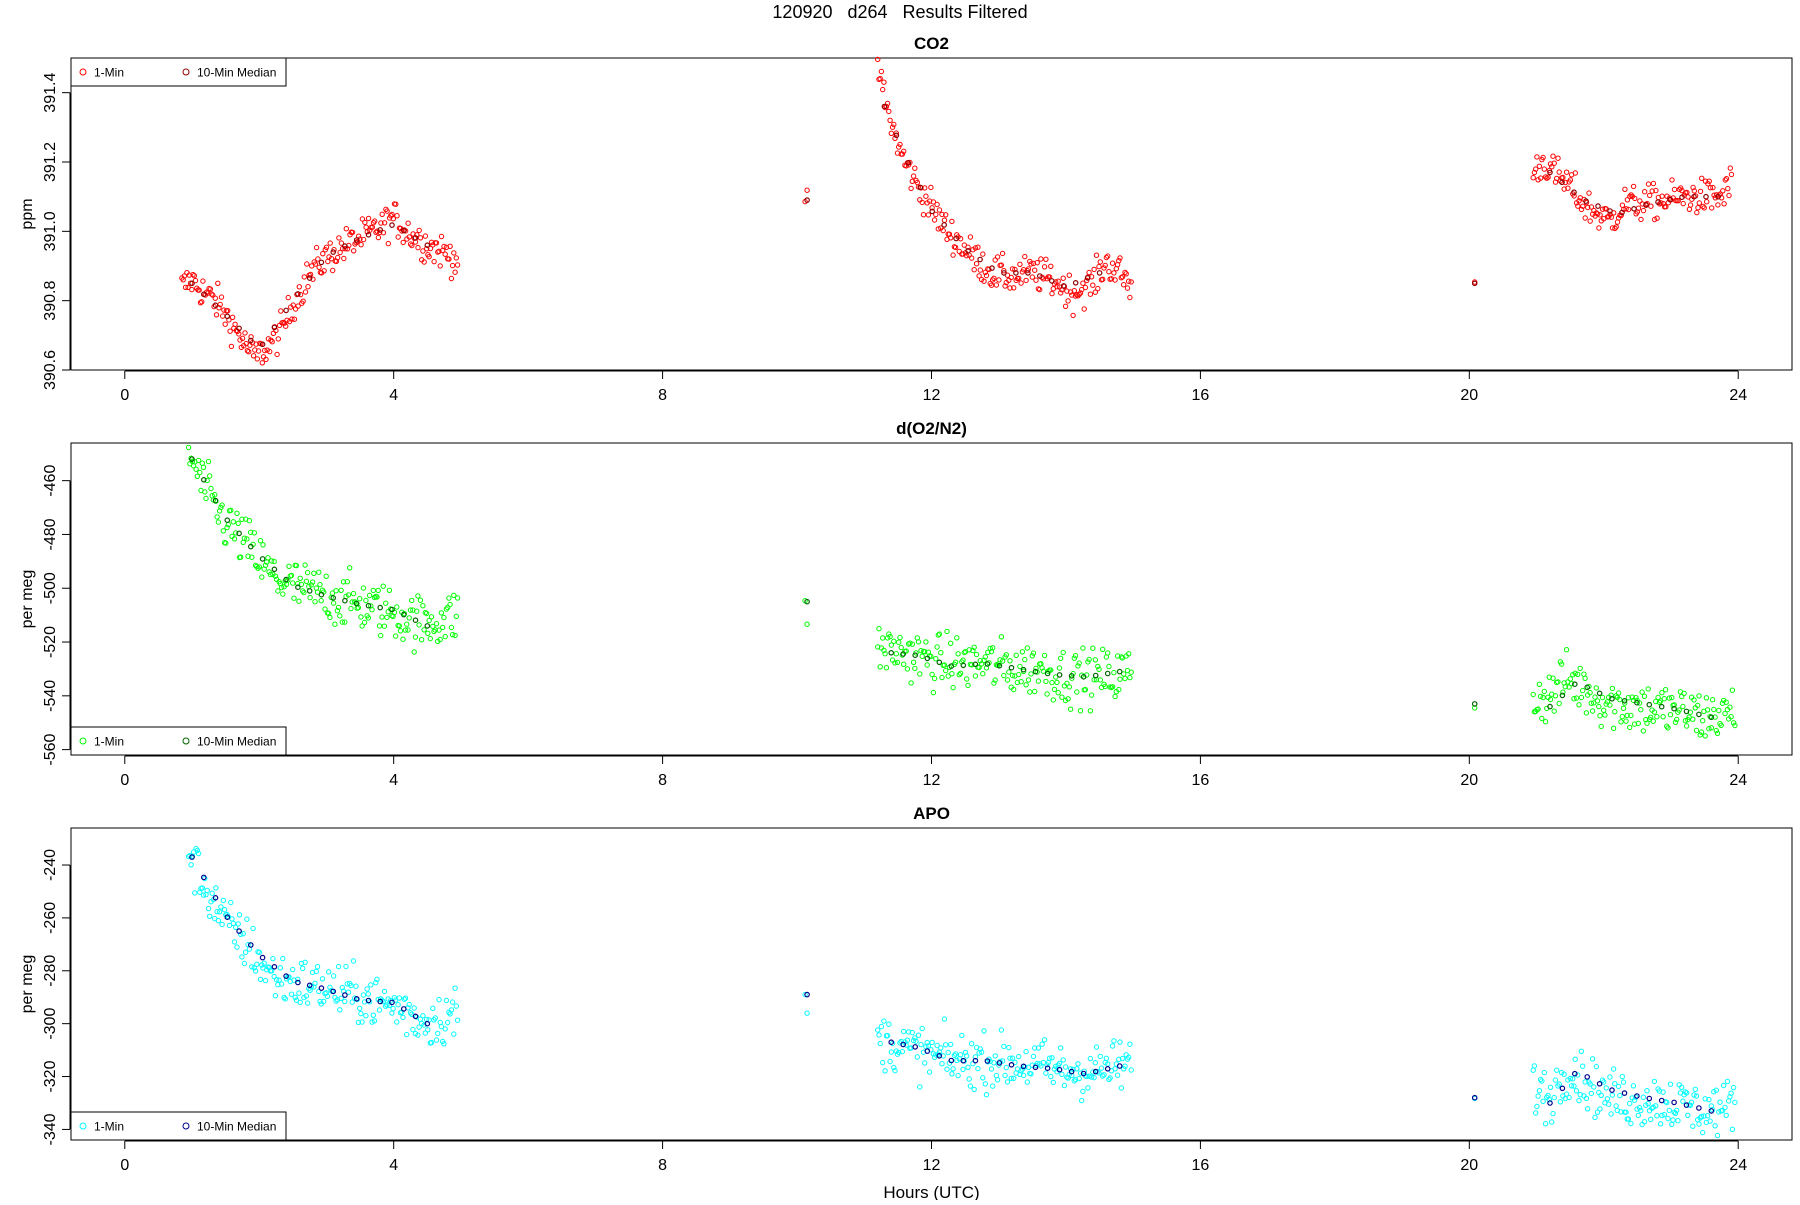 This screenshot has height=1205, width=1800. Describe the element at coordinates (50, 231) in the screenshot. I see `y-tick-label: 391.0` at that location.